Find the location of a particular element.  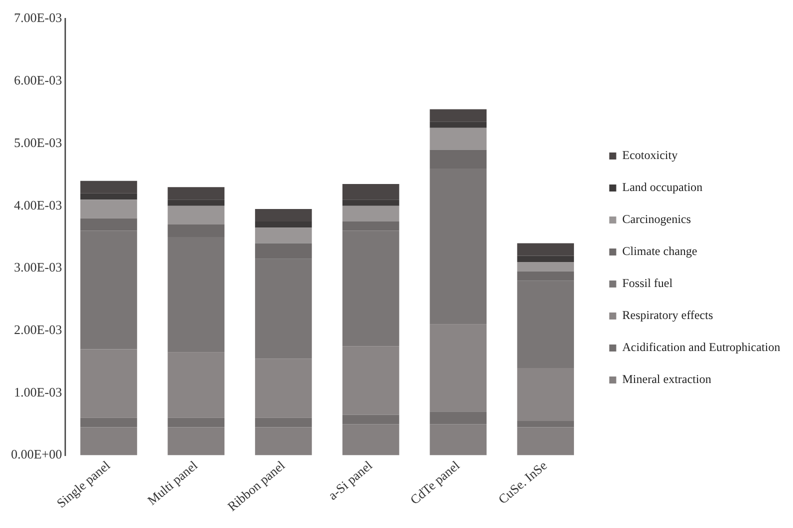

legend-label: Acidification and Eutrophication is located at coordinates (701, 347).